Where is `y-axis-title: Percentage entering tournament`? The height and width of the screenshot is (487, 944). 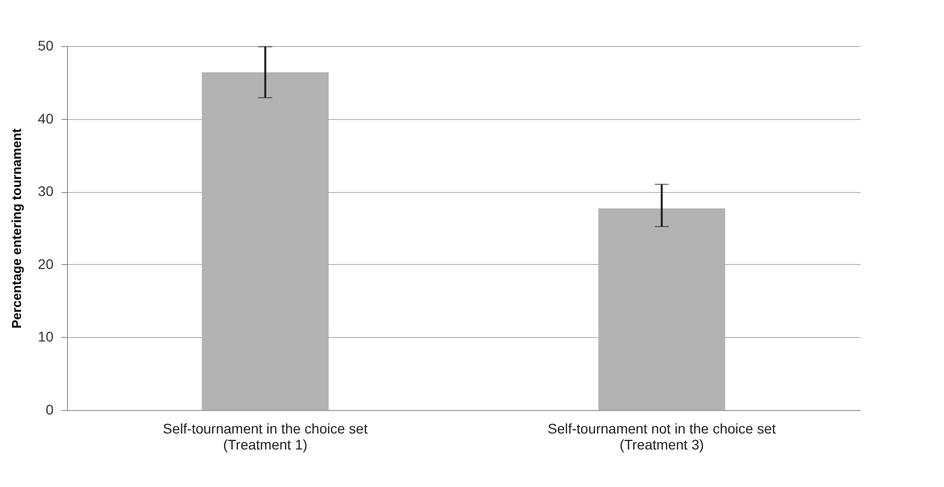
y-axis-title: Percentage entering tournament is located at coordinates (16, 228).